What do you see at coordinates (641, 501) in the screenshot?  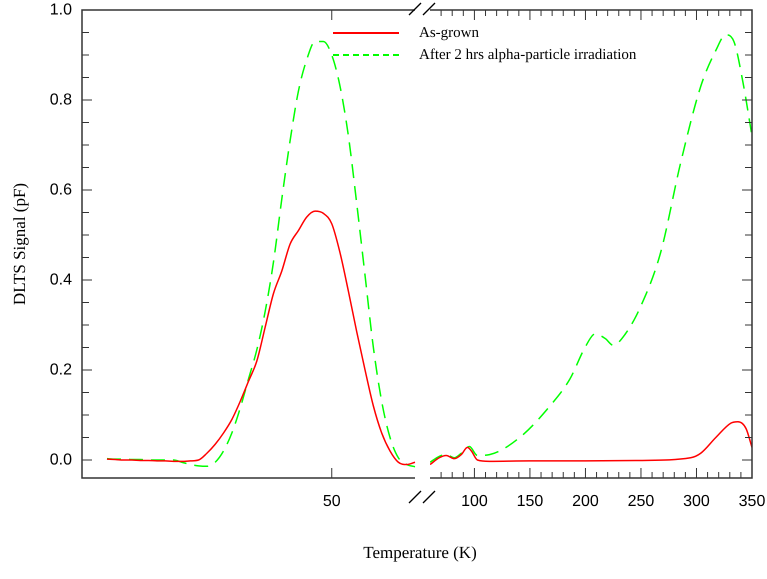 I see `x-tick-label: 250` at bounding box center [641, 501].